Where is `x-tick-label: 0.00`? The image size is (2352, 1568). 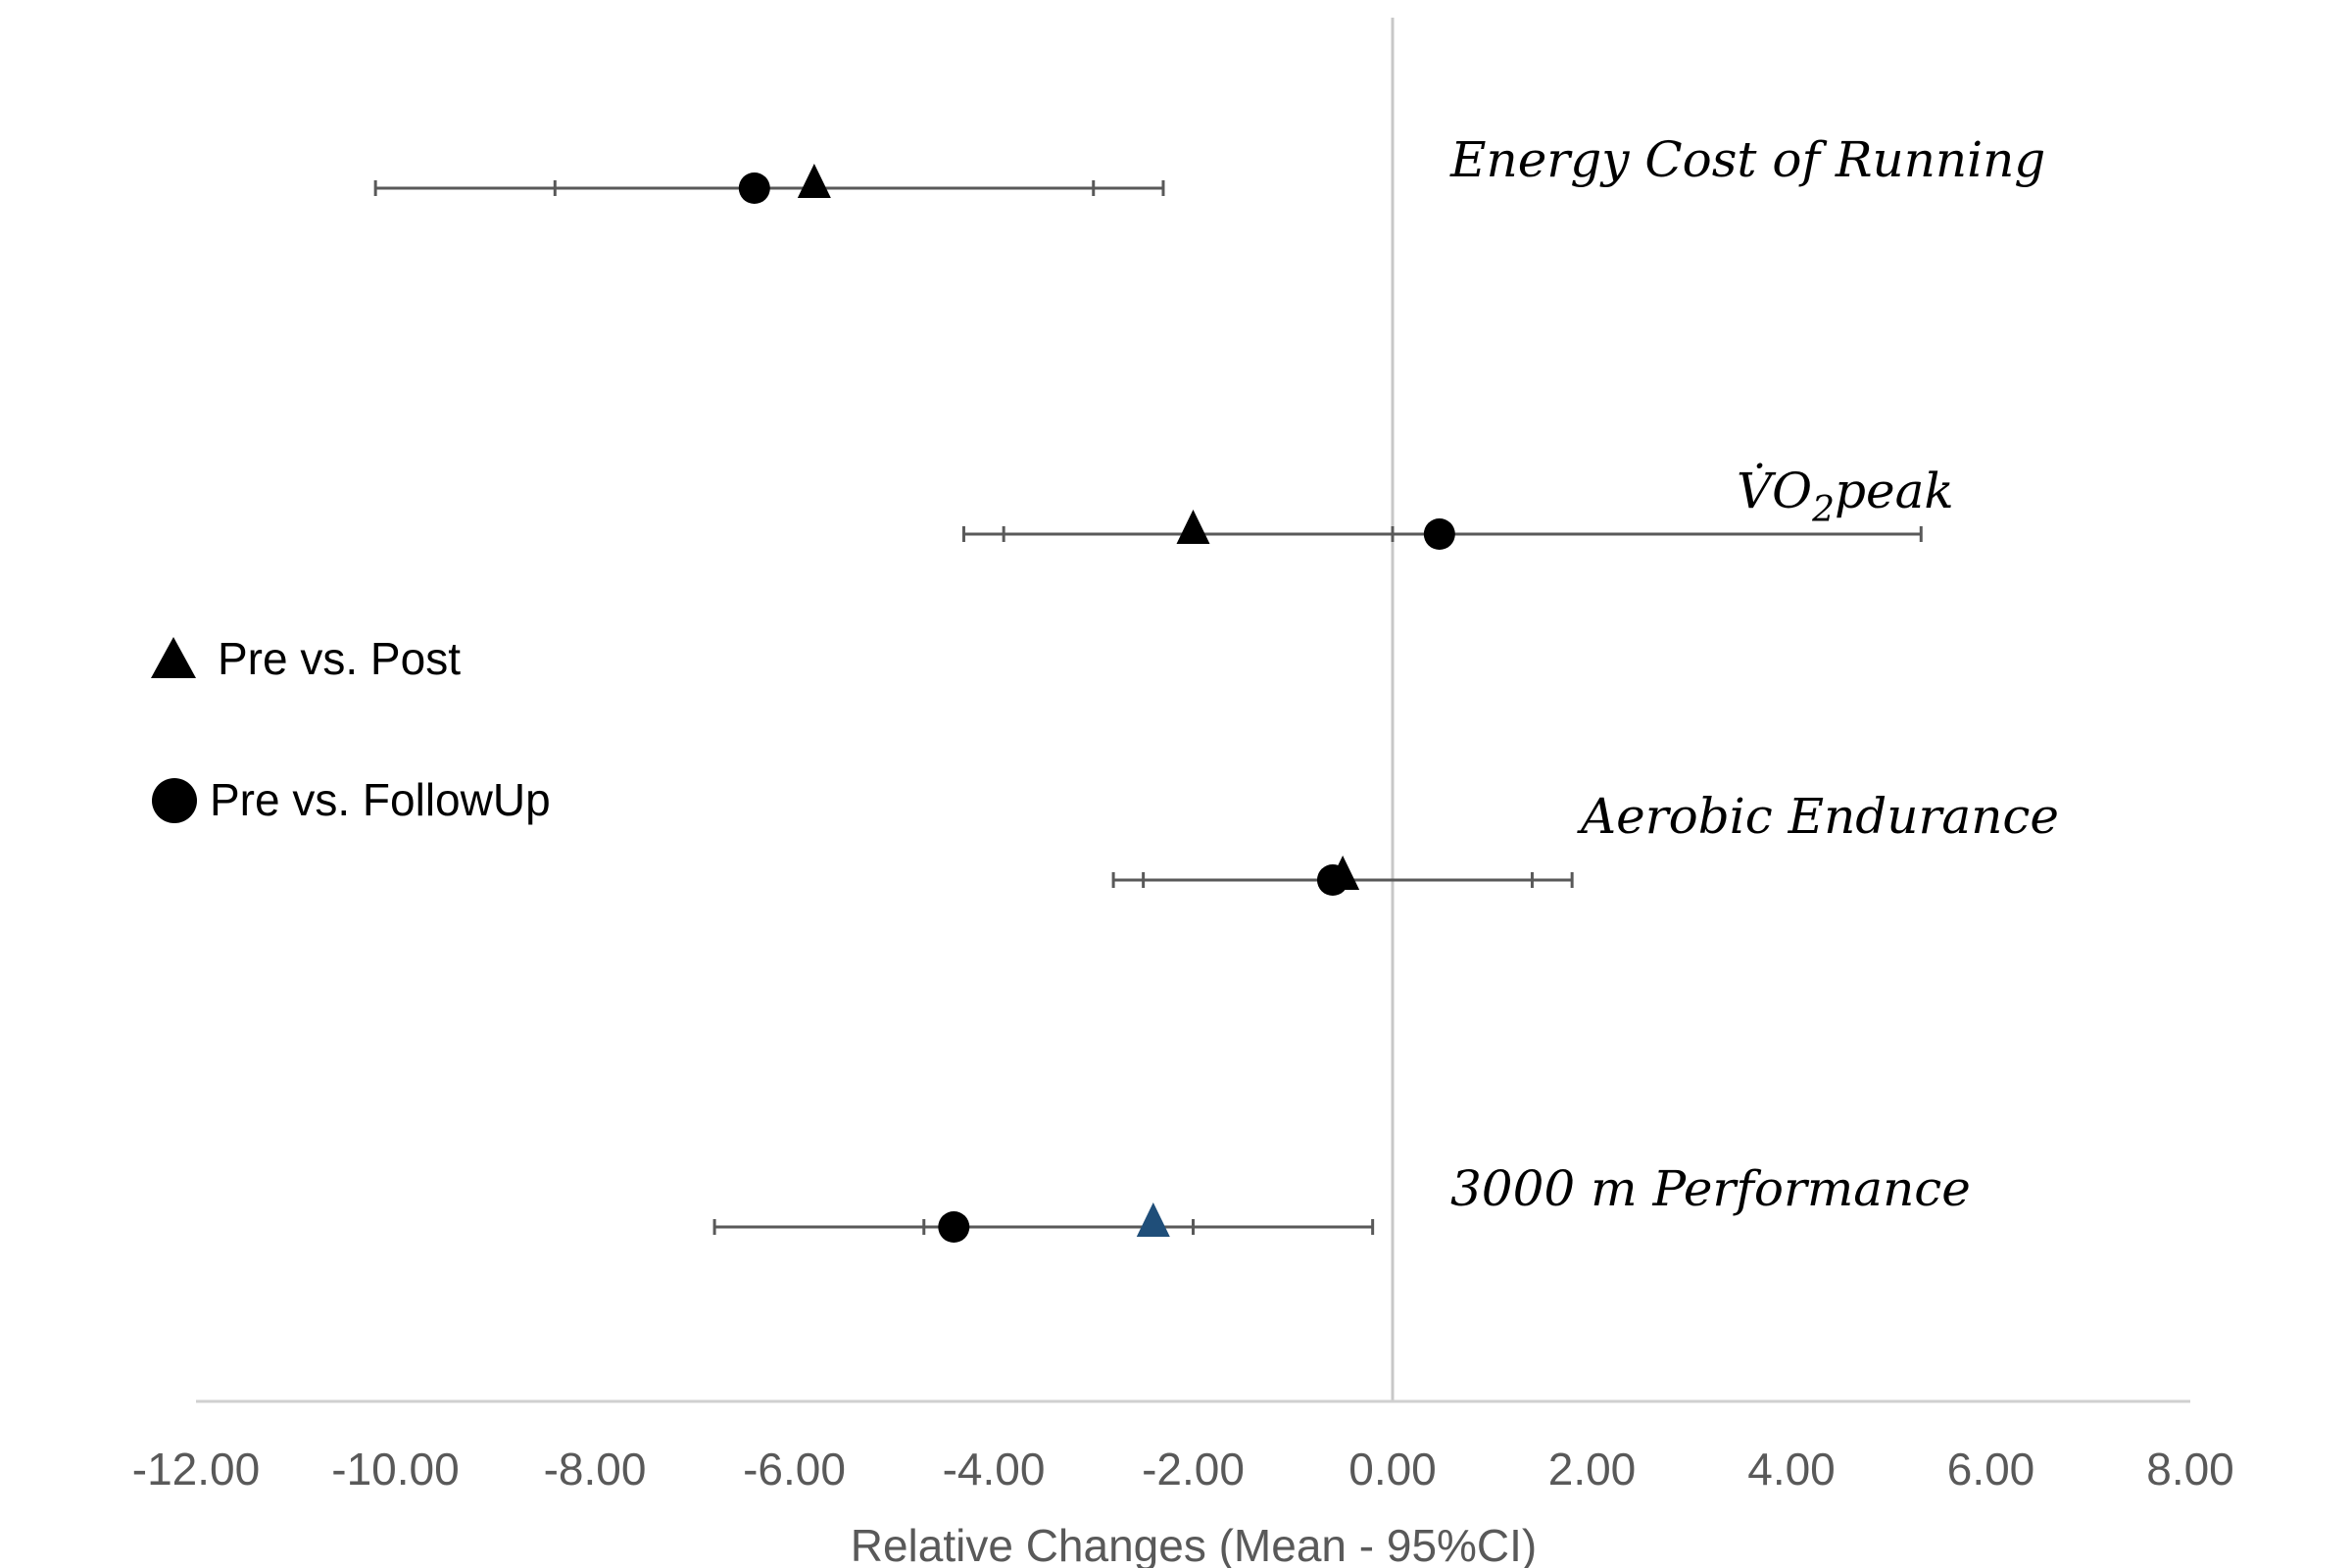
x-tick-label: 0.00 is located at coordinates (1392, 1469).